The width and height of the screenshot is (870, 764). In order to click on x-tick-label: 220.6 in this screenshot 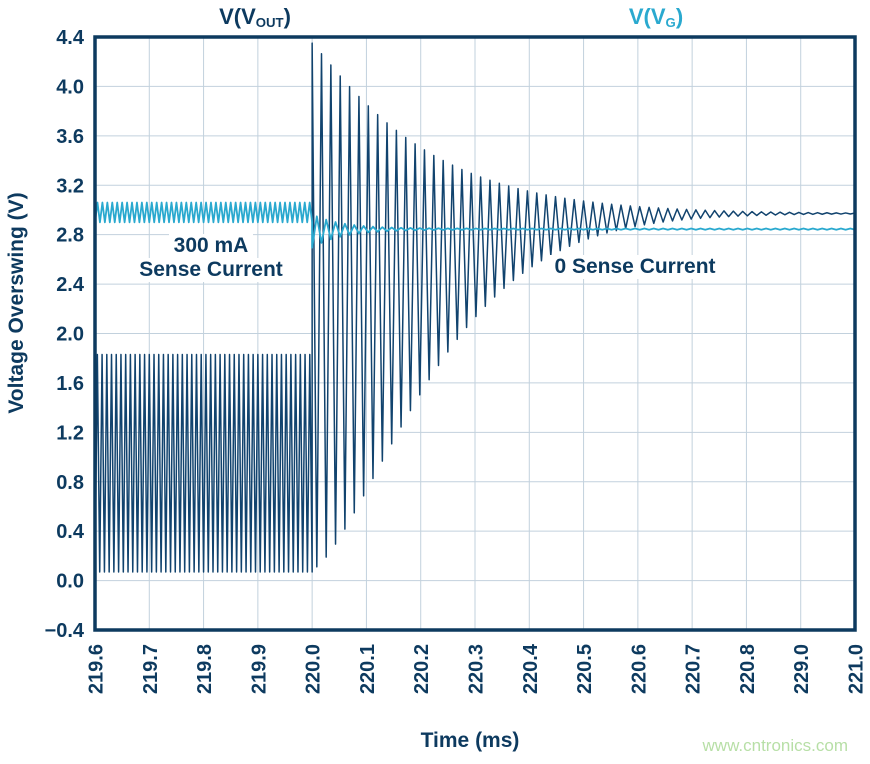, I will do `click(639, 669)`.